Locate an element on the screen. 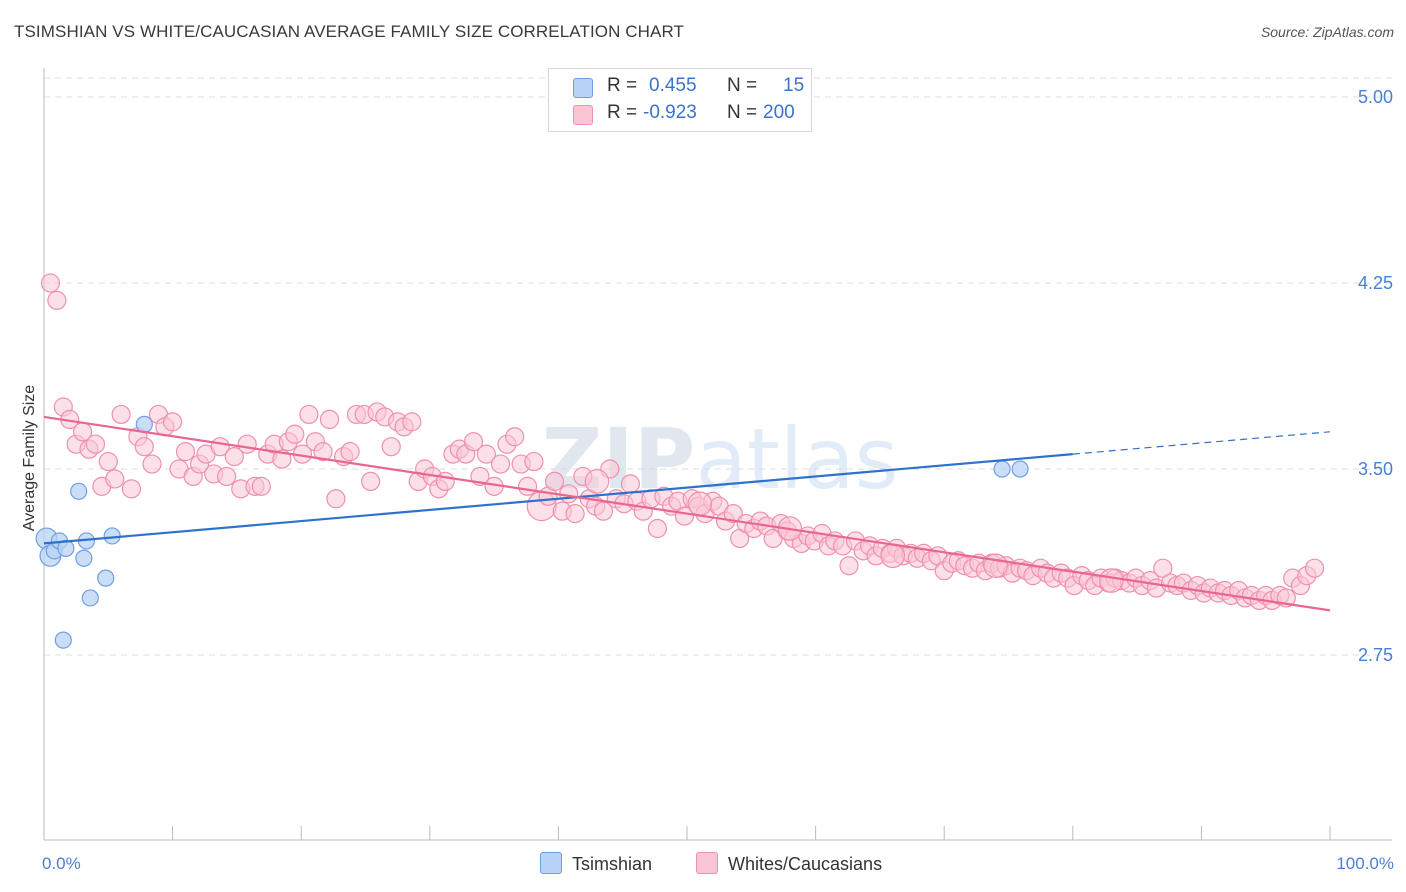  tsimshian-legend-label: Tsimshian is located at coordinates (612, 864).